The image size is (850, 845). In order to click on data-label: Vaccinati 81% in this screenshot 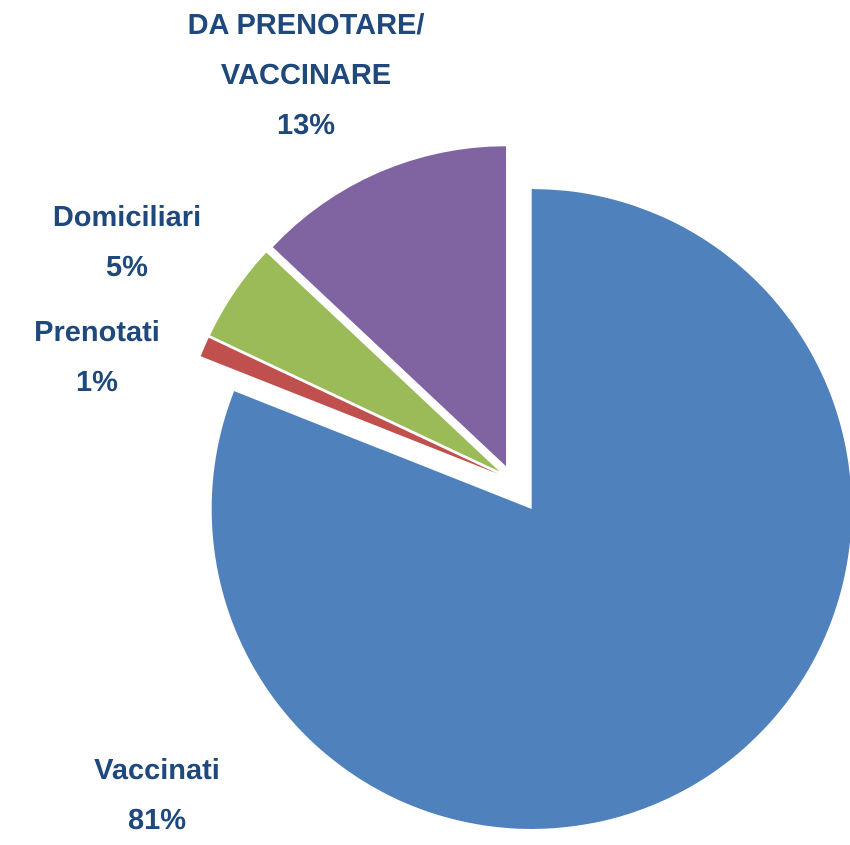, I will do `click(157, 795)`.